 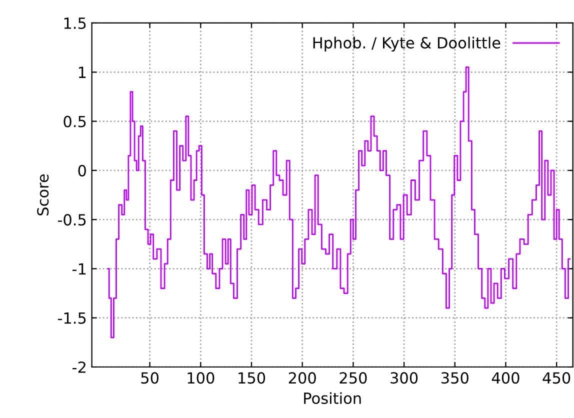 I want to click on y-tick-label: 0.5, so click(x=75, y=122).